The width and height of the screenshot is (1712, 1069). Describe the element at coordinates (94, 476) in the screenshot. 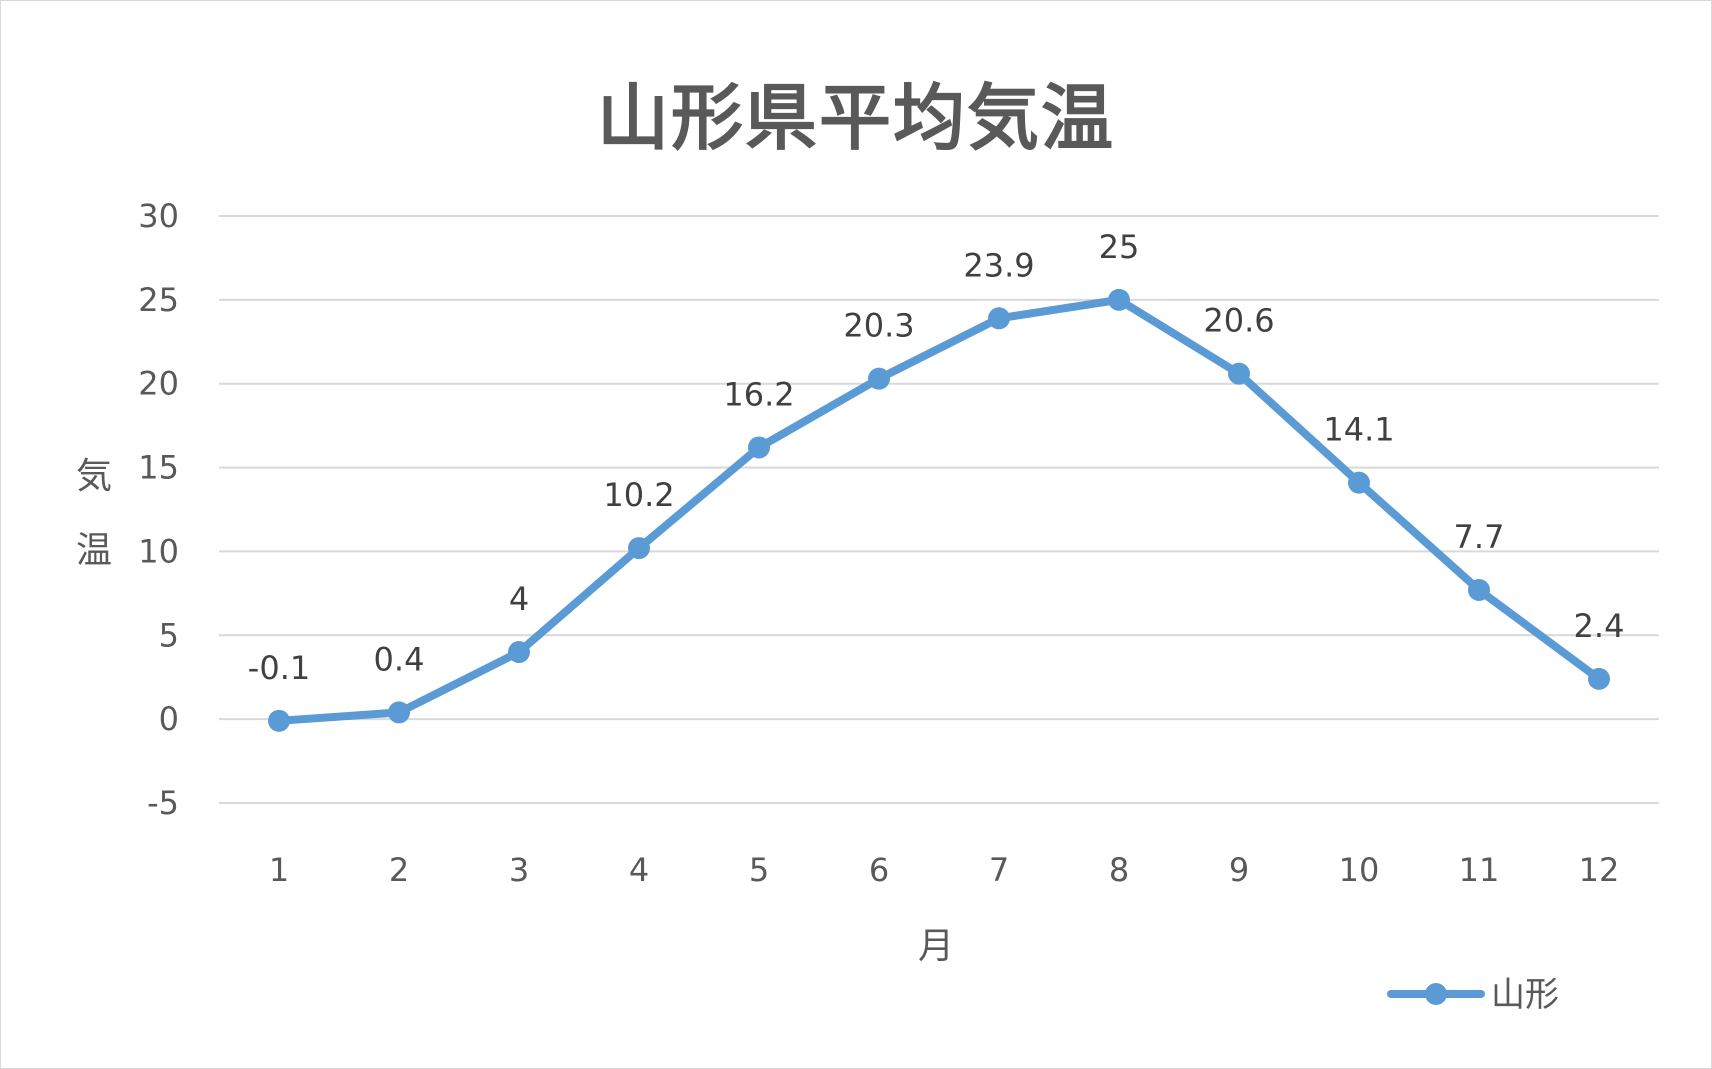

I see `y-axis-title-char: 気` at that location.